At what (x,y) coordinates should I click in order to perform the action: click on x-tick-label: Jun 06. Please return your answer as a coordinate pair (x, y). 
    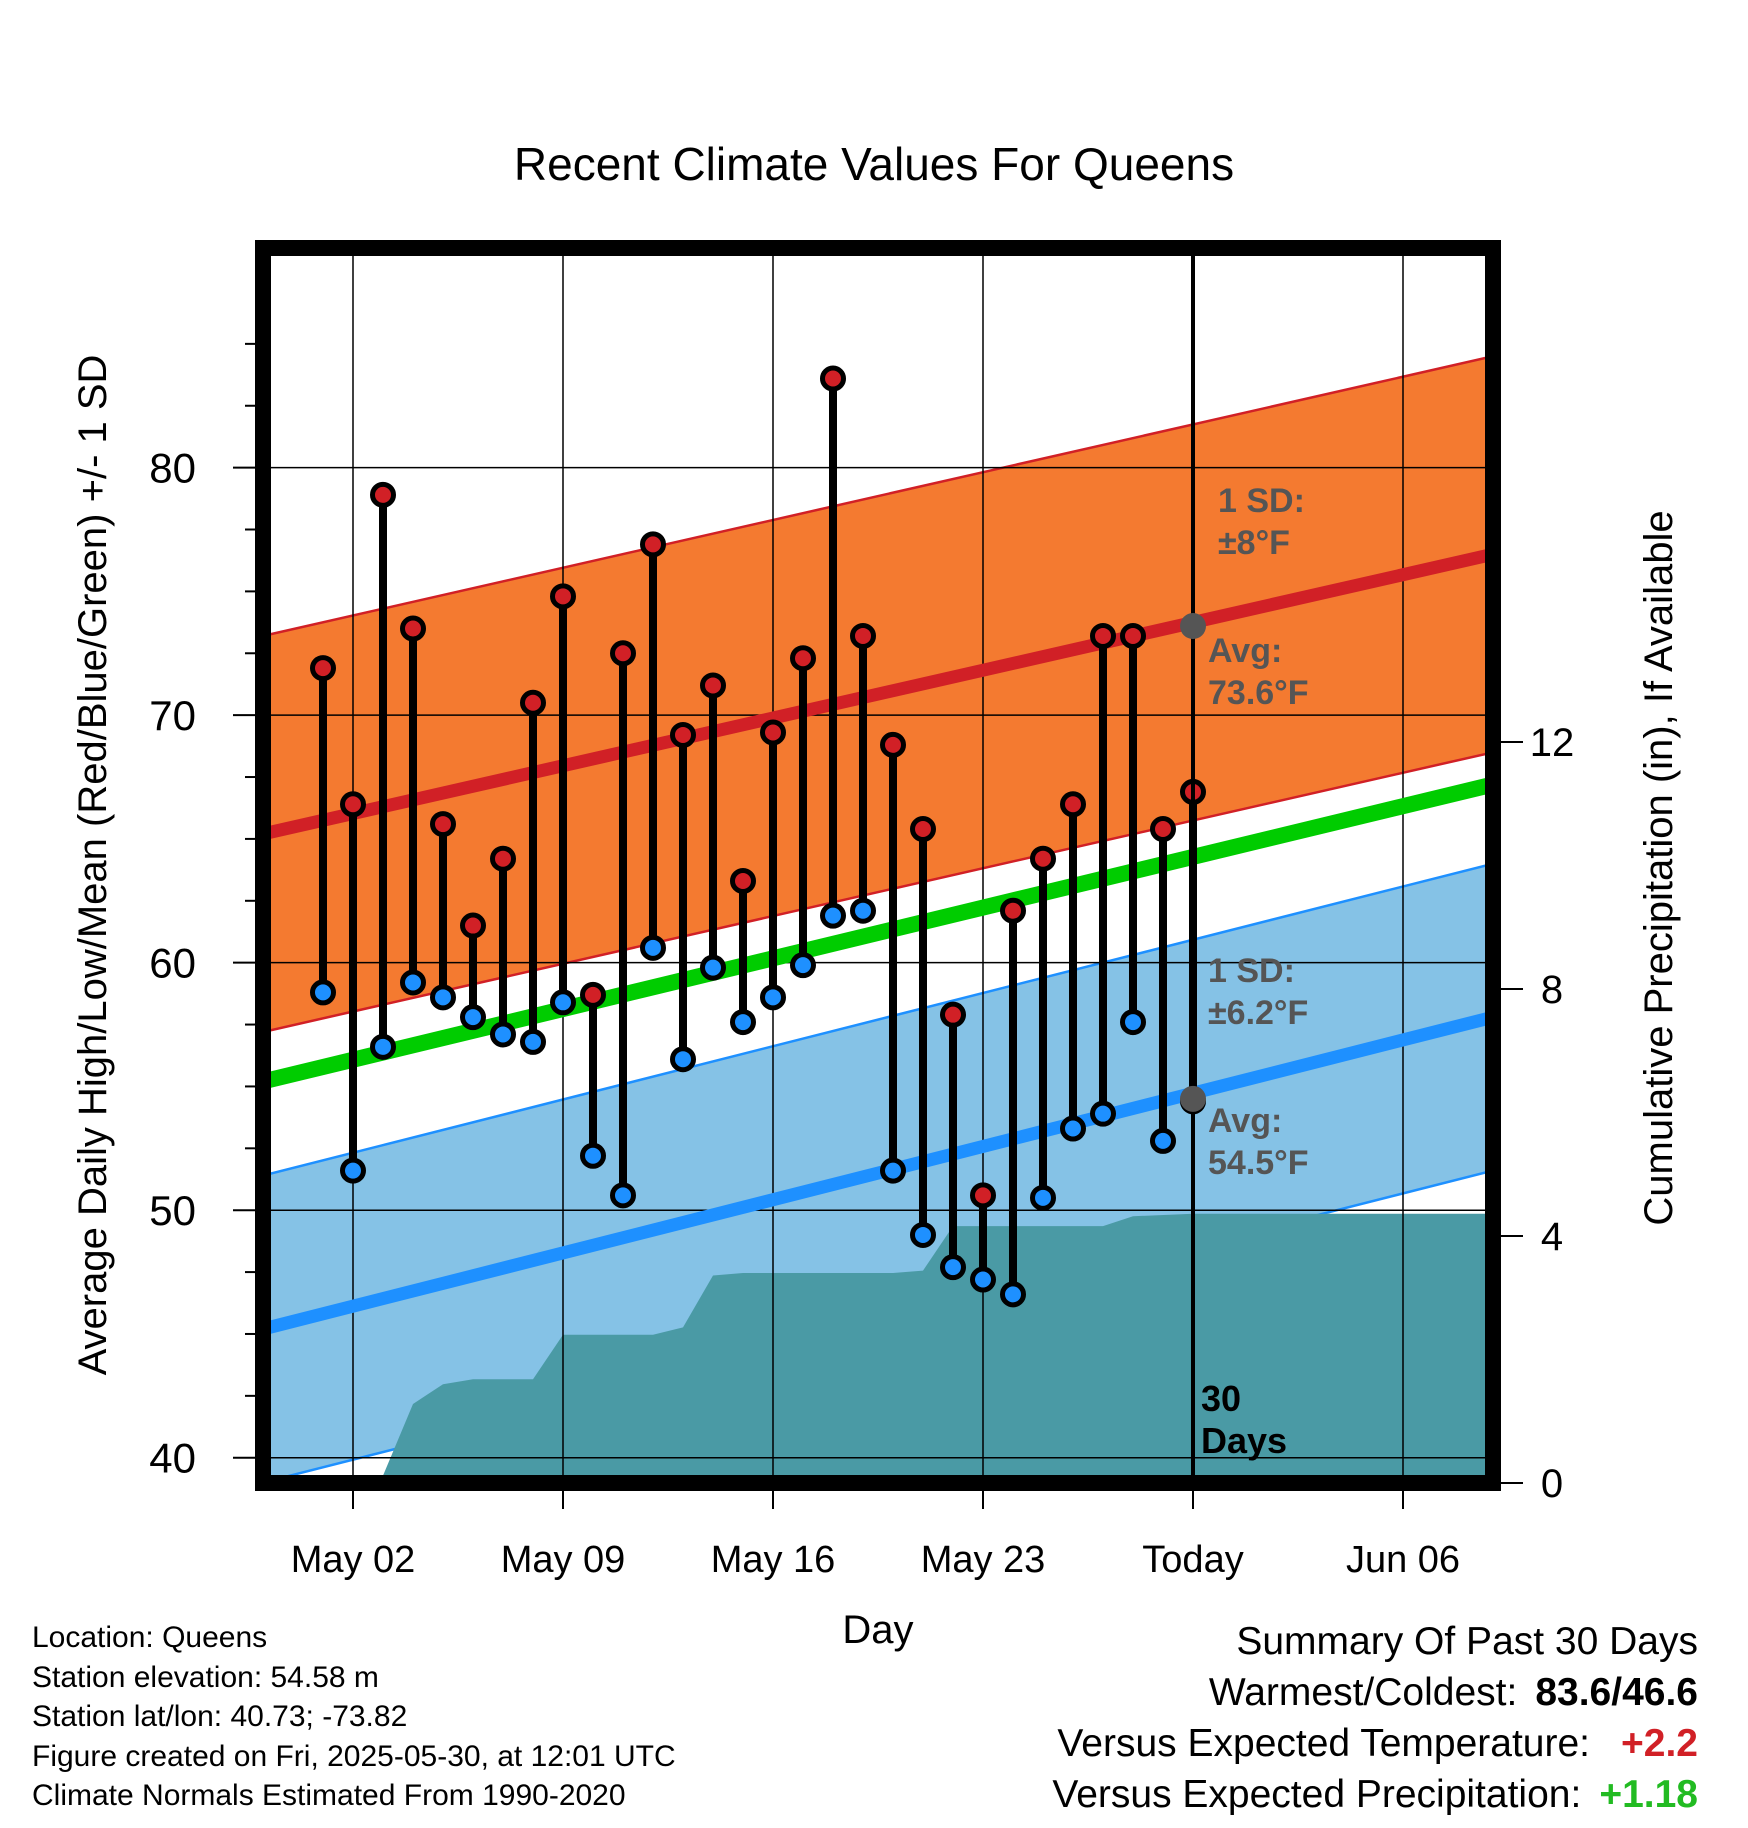
    Looking at the image, I should click on (1403, 1560).